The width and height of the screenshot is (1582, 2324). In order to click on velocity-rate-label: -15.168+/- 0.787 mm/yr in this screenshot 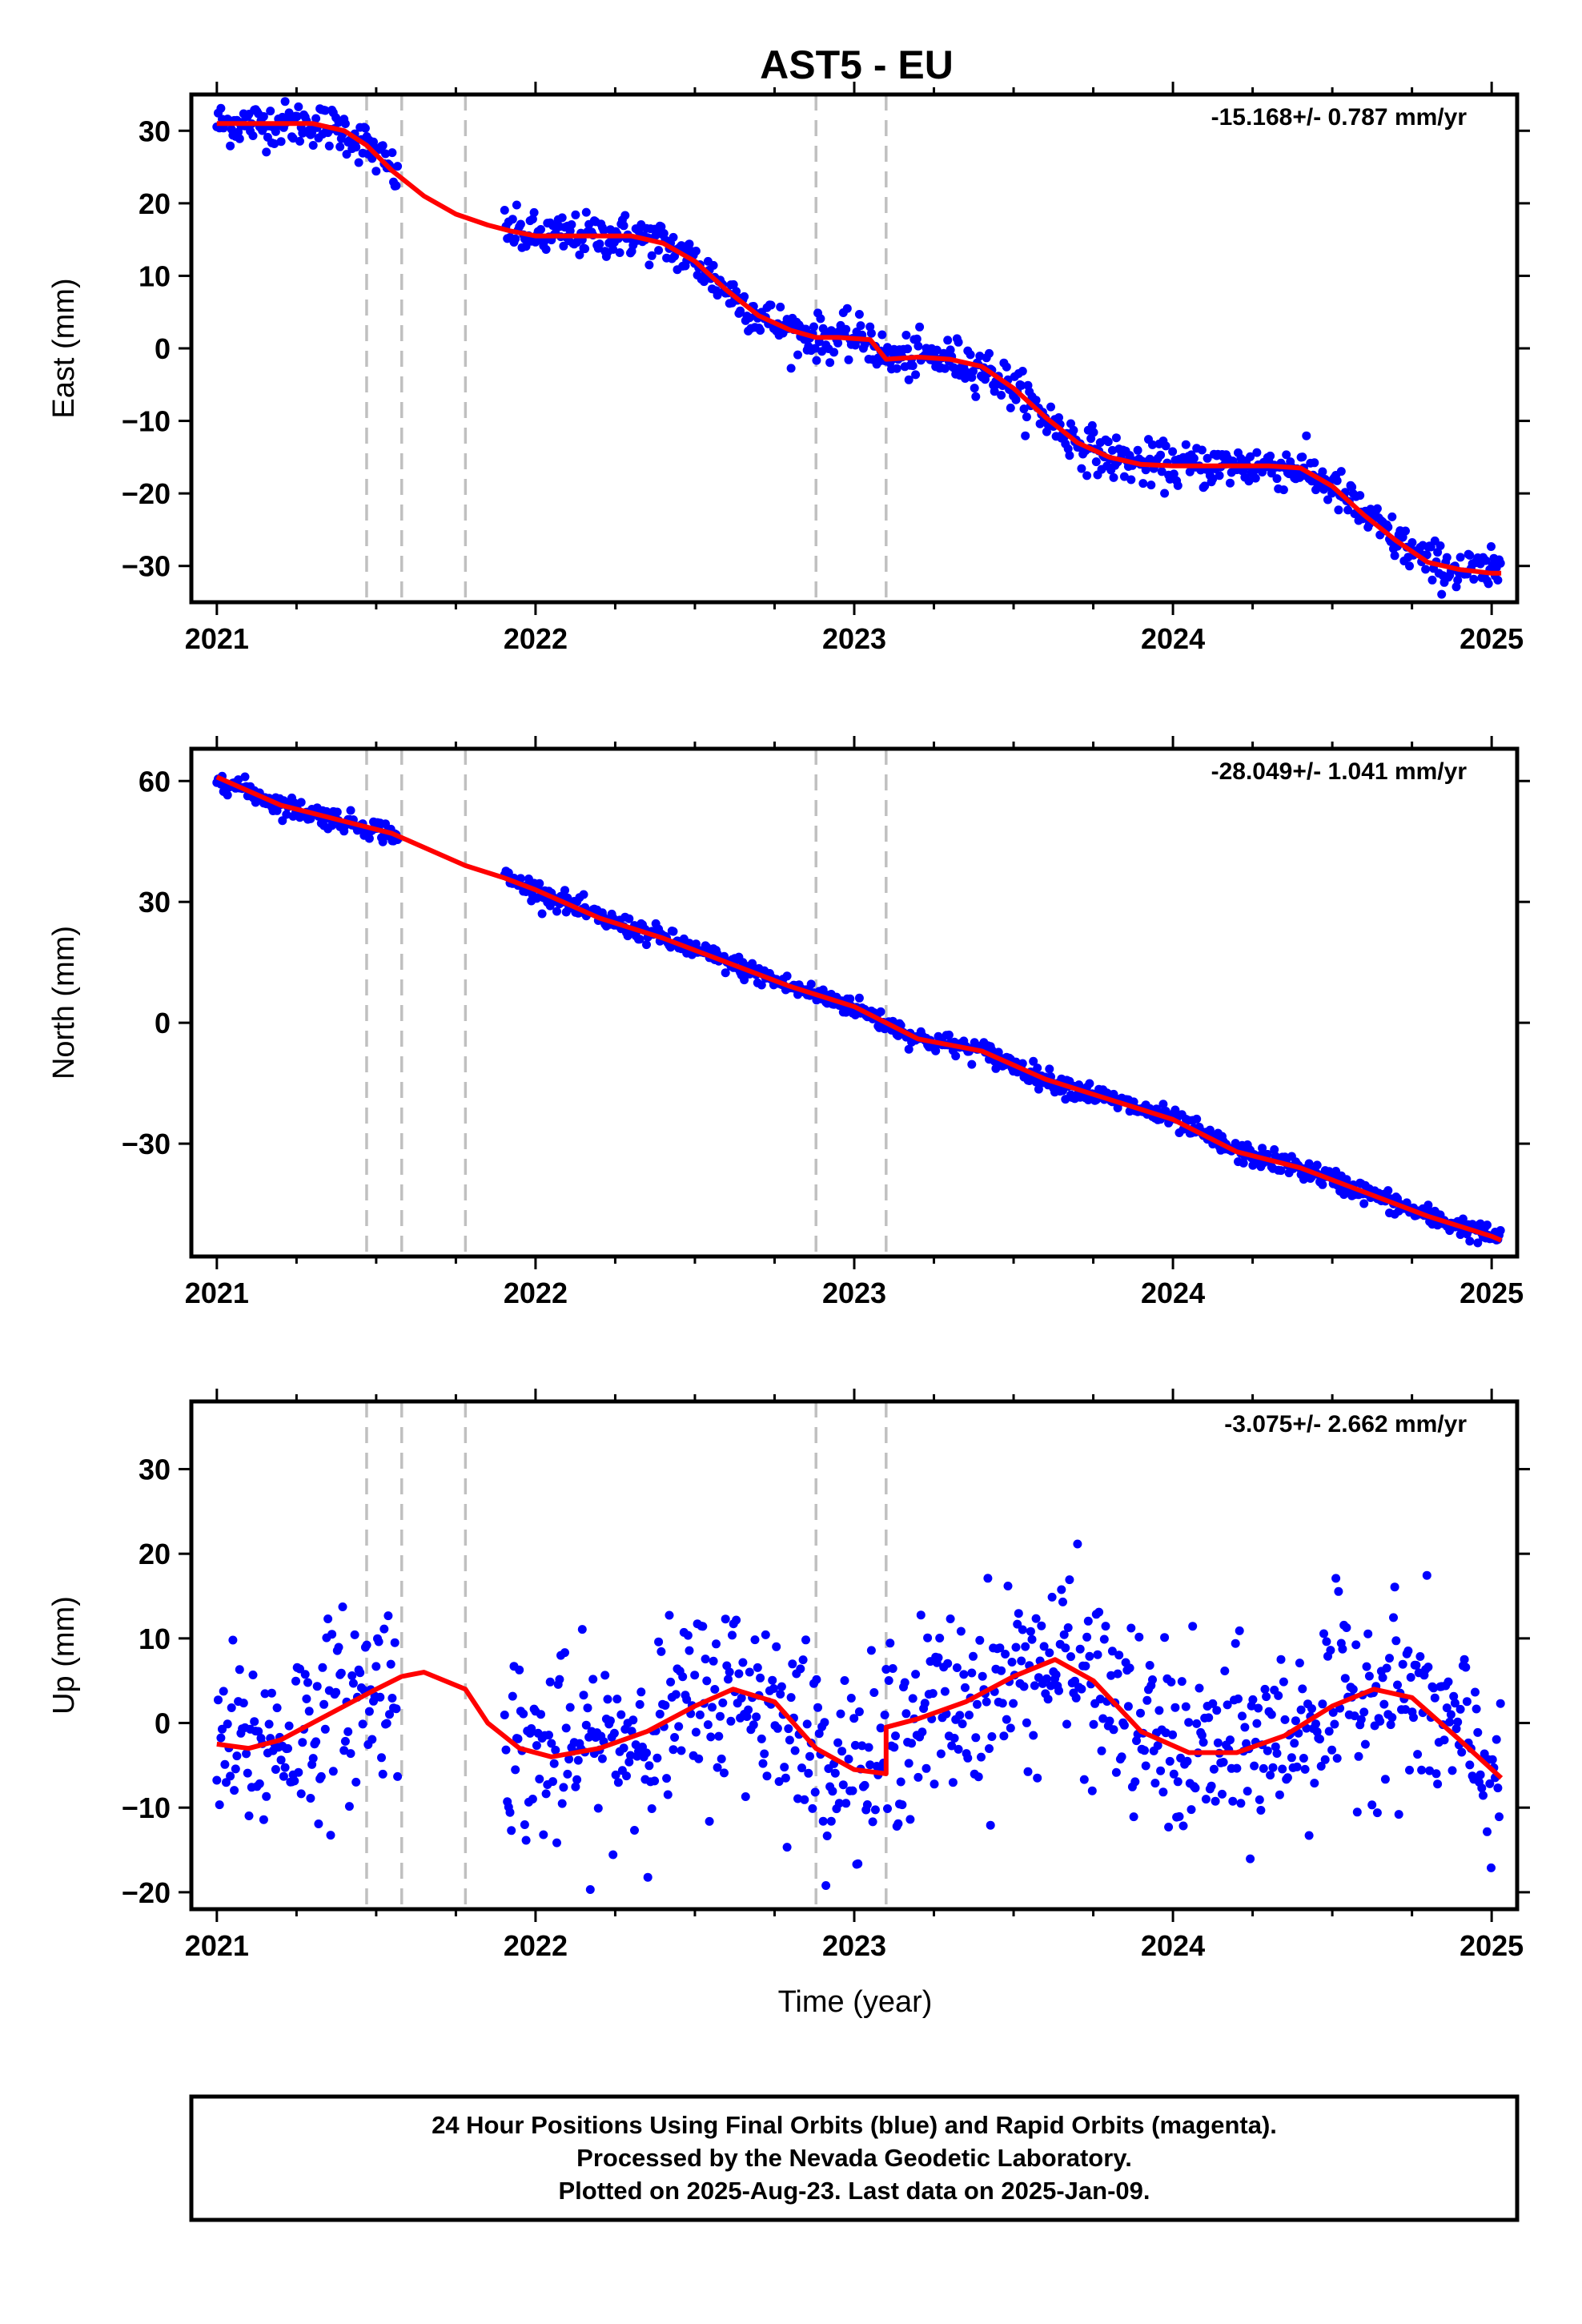, I will do `click(1339, 118)`.